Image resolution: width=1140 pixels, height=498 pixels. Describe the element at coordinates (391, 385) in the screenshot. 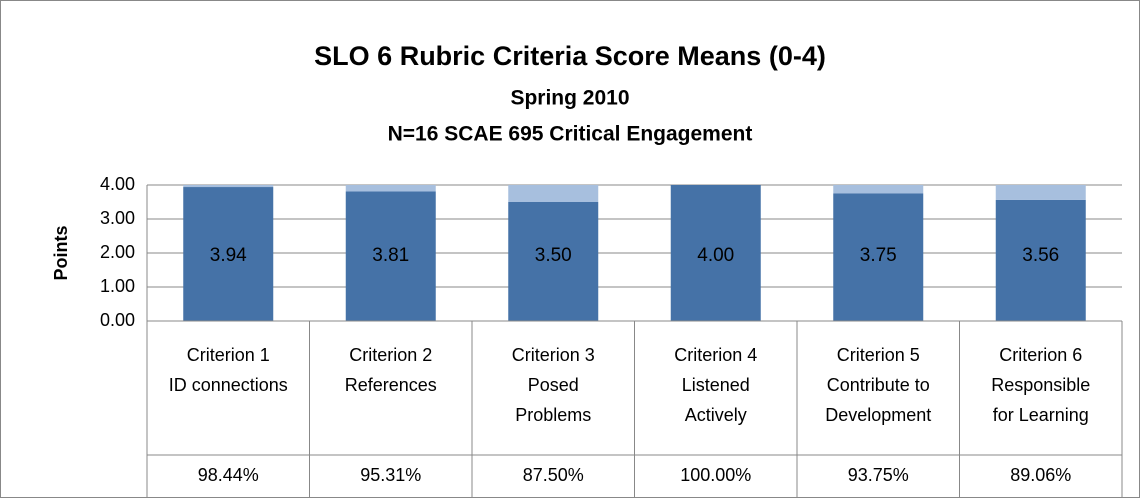

I see `x-tick-label: References` at that location.